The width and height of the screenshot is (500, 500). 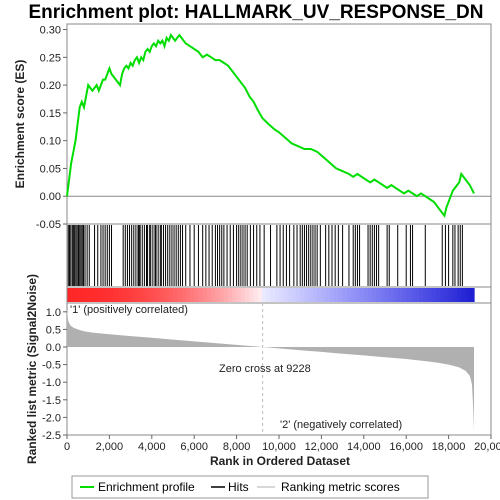 I want to click on x-tick-label: 12,000, so click(x=322, y=447).